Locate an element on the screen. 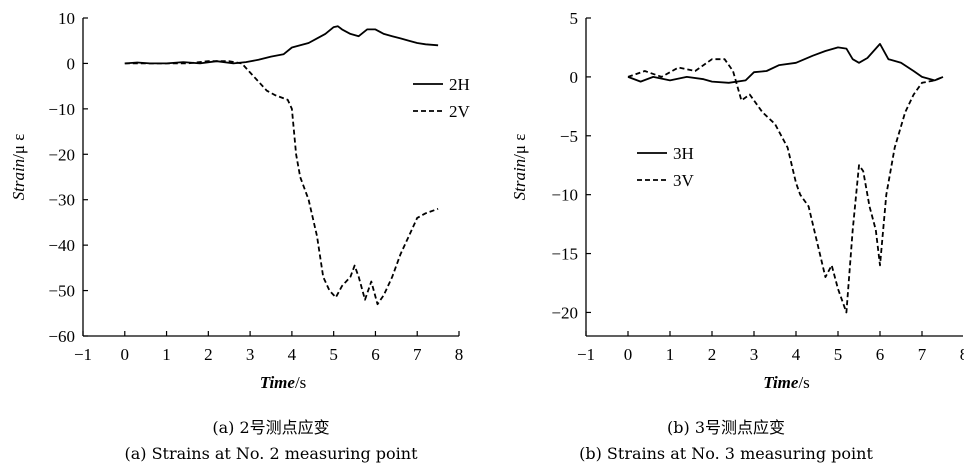 This screenshot has width=964, height=468. y-tick-label: 10 is located at coordinates (66, 18).